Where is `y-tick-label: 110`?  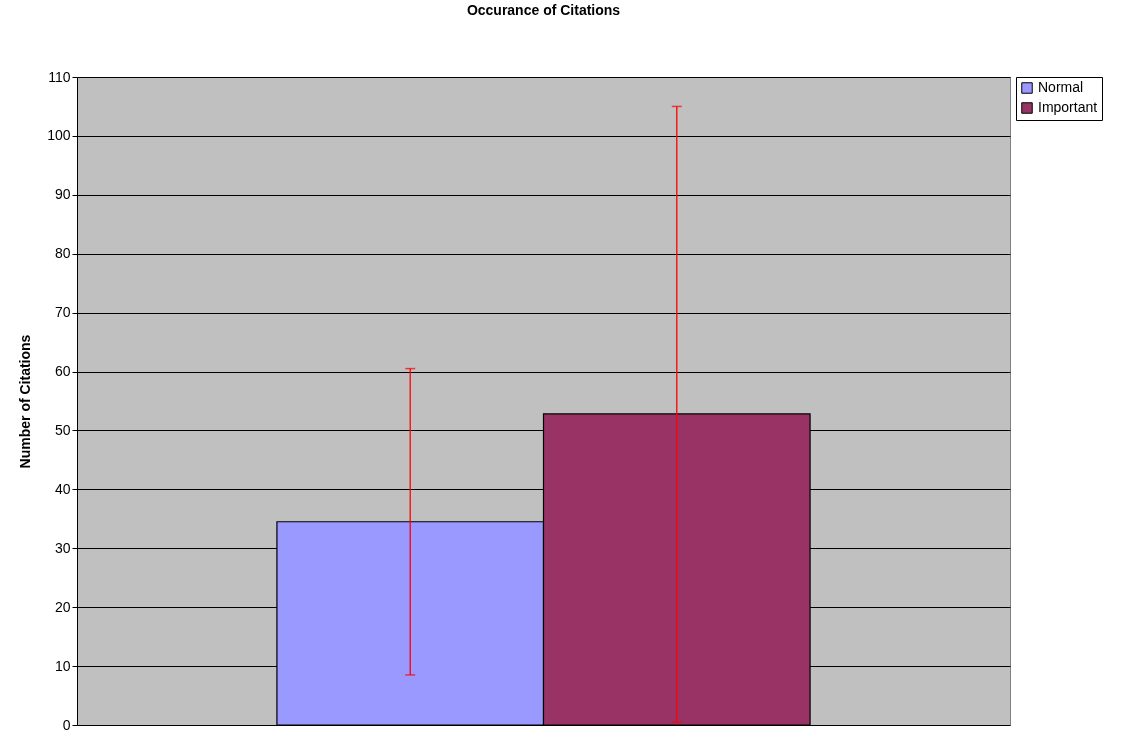 y-tick-label: 110 is located at coordinates (59, 76).